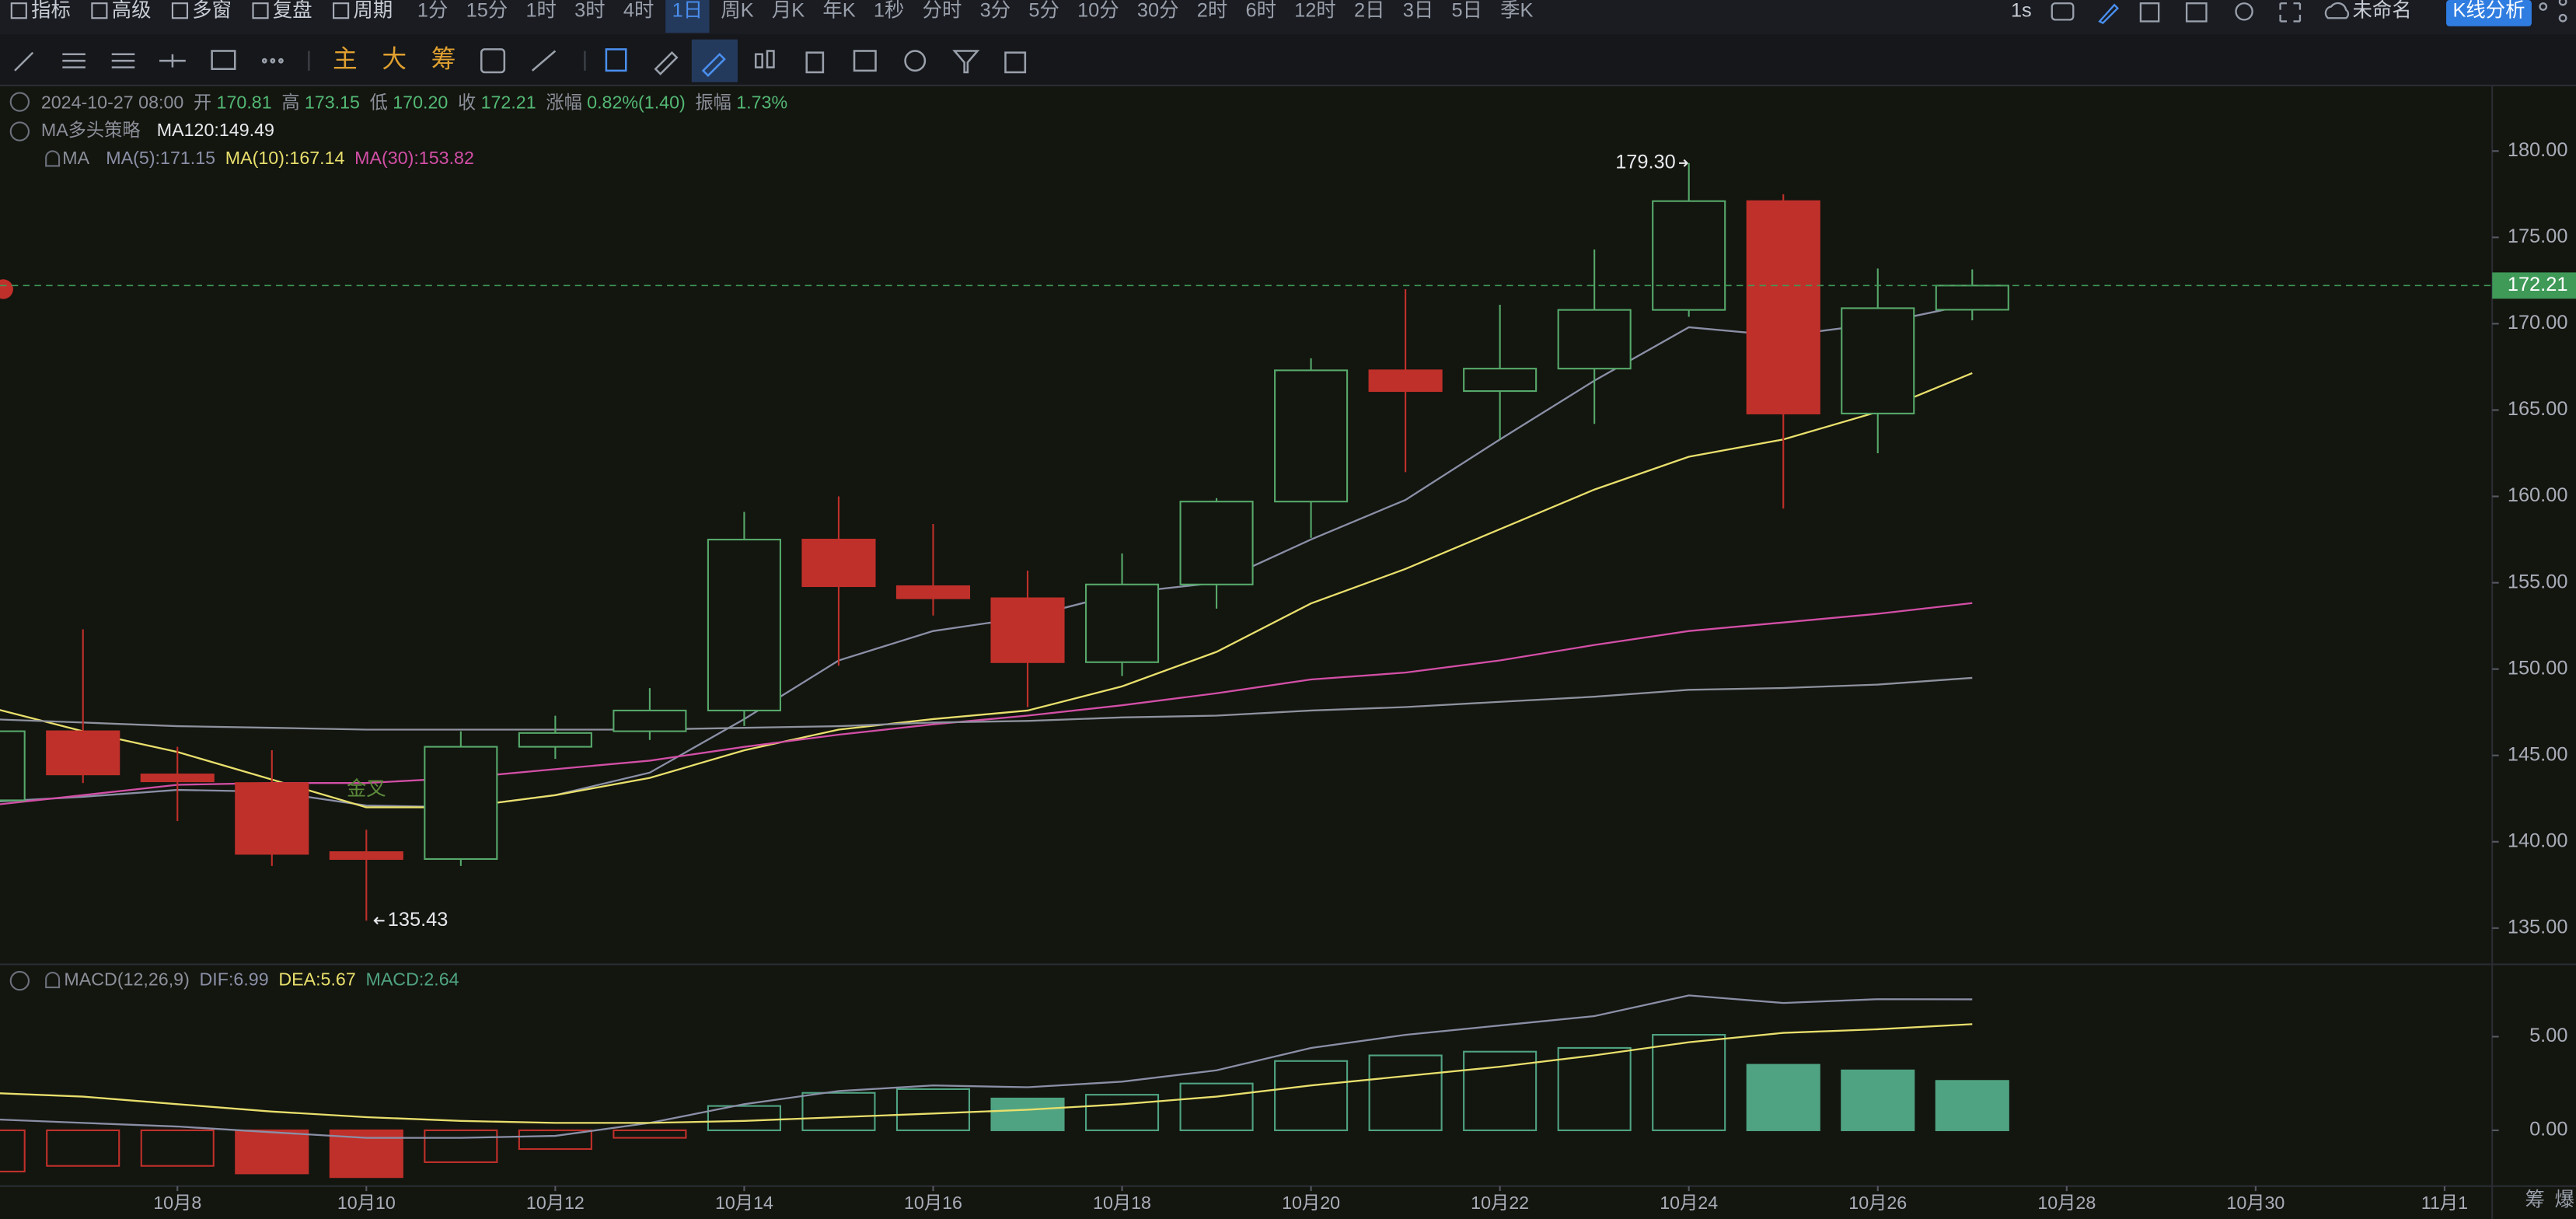 The image size is (2576, 1219). Describe the element at coordinates (1098, 10) in the screenshot. I see `period-item: 10分` at that location.